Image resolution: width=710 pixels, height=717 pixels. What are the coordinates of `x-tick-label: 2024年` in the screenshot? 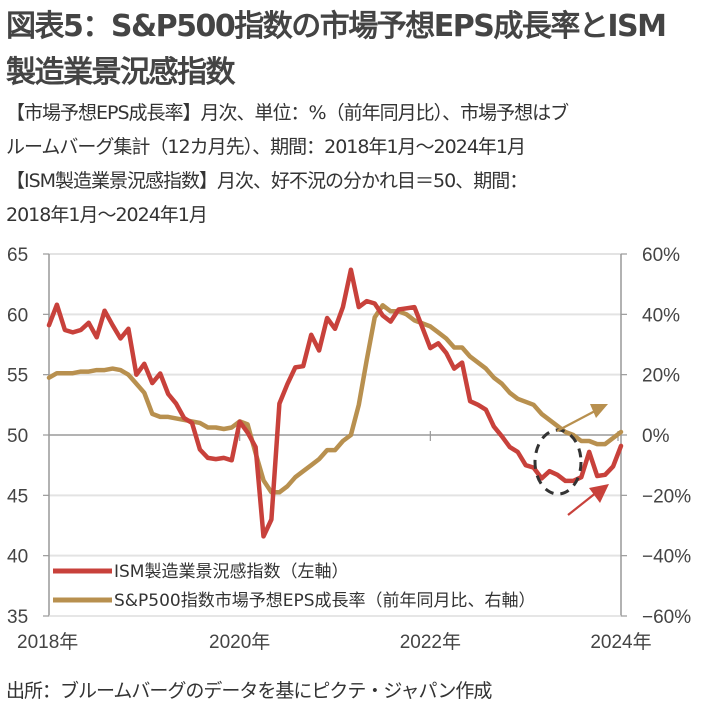 It's located at (620, 642).